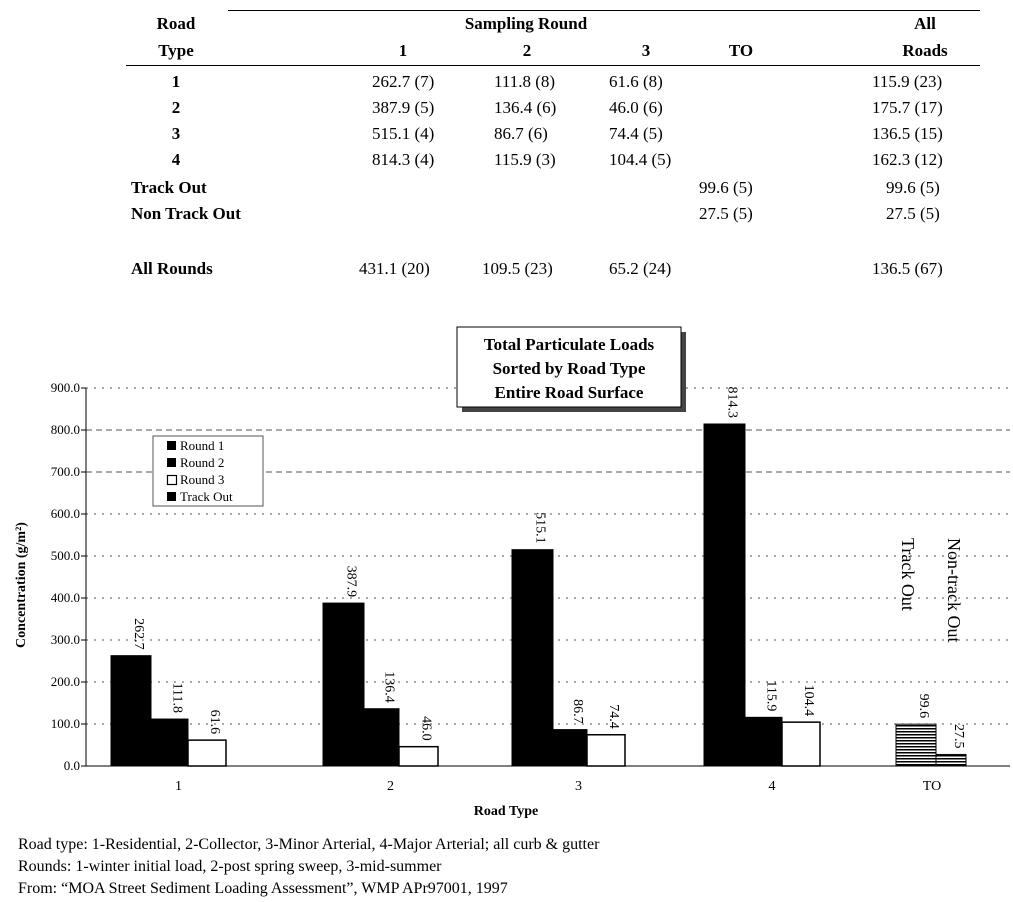 The height and width of the screenshot is (902, 1013). Describe the element at coordinates (526, 23) in the screenshot. I see `header-sampling-round: Sampling Round` at that location.